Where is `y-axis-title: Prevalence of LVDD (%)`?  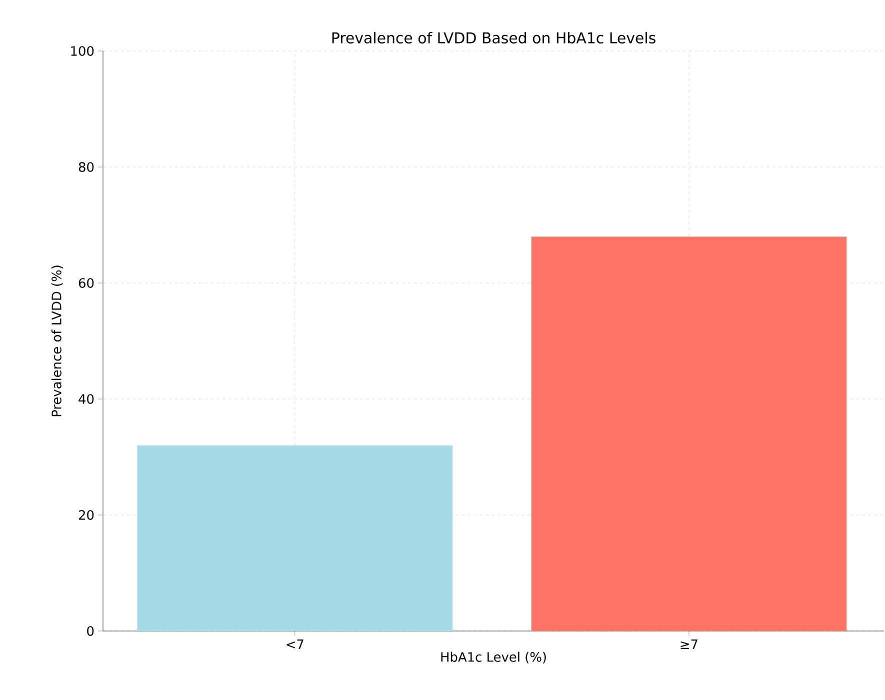 y-axis-title: Prevalence of LVDD (%) is located at coordinates (57, 341).